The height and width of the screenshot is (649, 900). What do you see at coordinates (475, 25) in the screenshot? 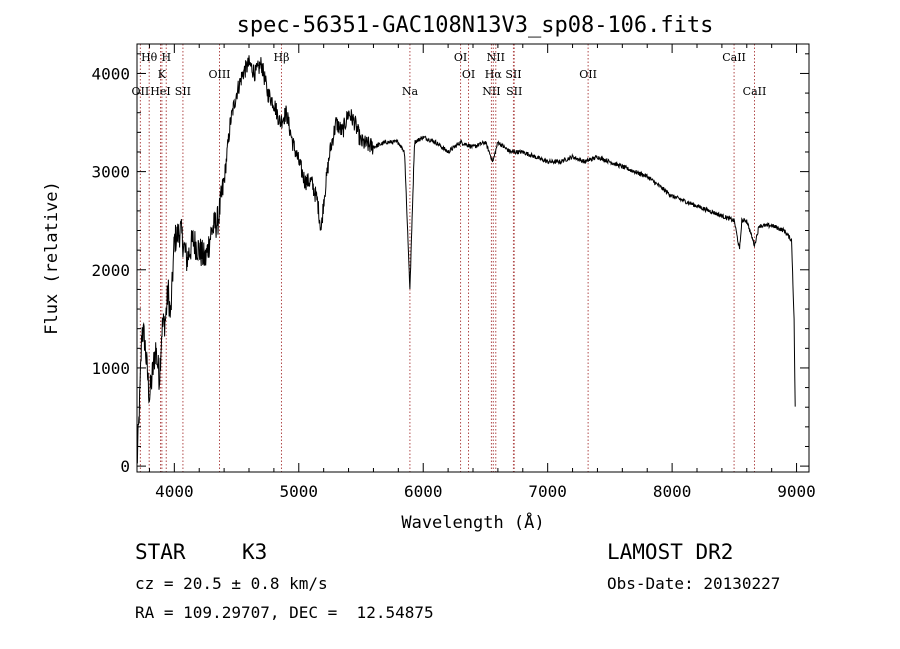
I see `chart-title: spec-56351-GAC108N13V3_sp08-106.fits` at bounding box center [475, 25].